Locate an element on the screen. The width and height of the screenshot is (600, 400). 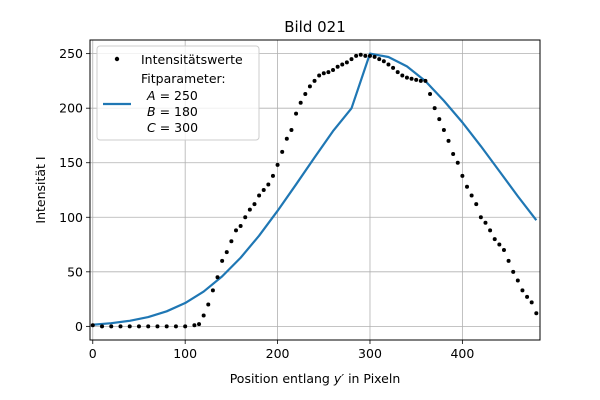
legend-param-c: C = 300 is located at coordinates (172, 127).